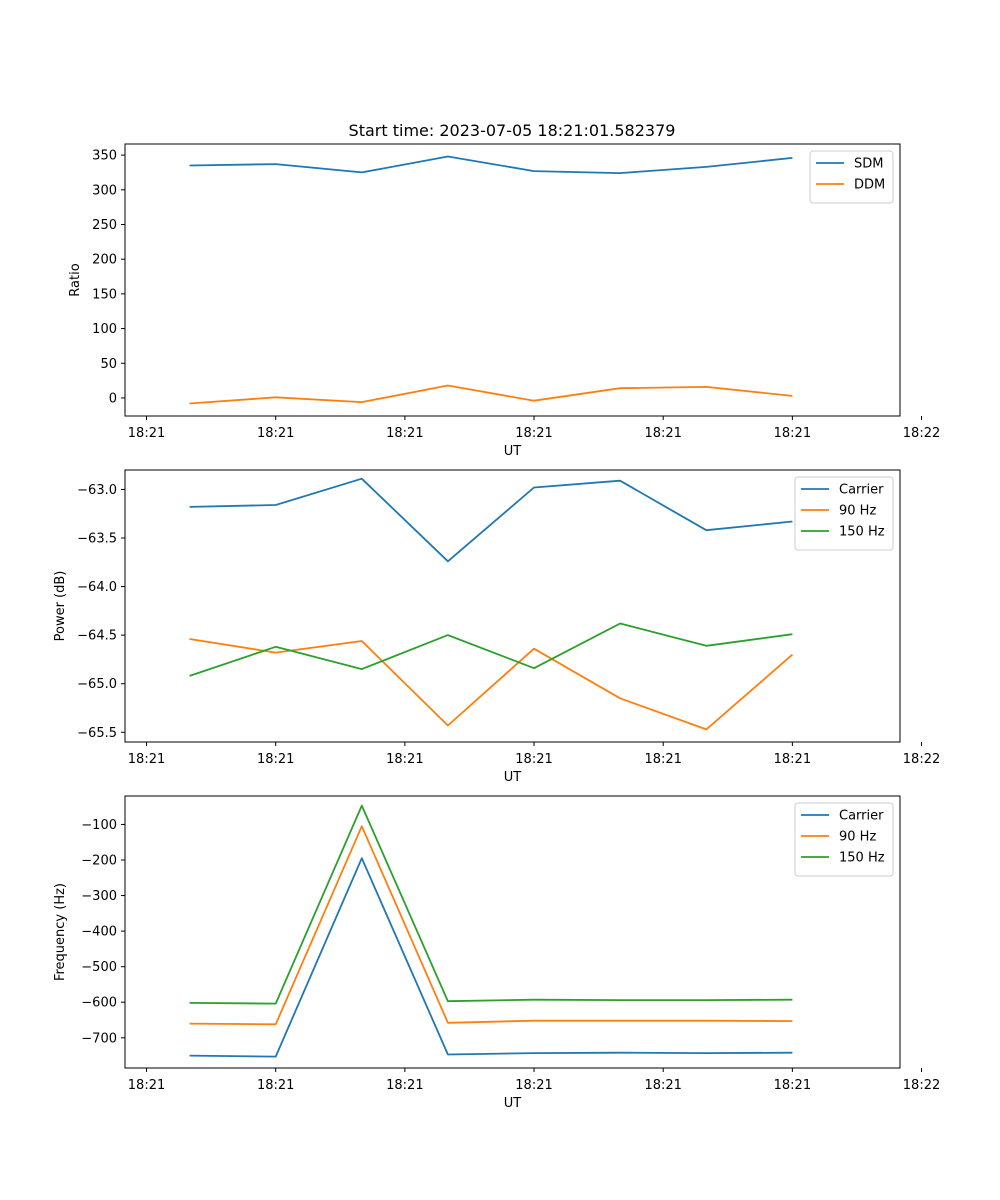 The width and height of the screenshot is (1000, 1200). What do you see at coordinates (97, 733) in the screenshot?
I see `power-y-tick-label: −65.5` at bounding box center [97, 733].